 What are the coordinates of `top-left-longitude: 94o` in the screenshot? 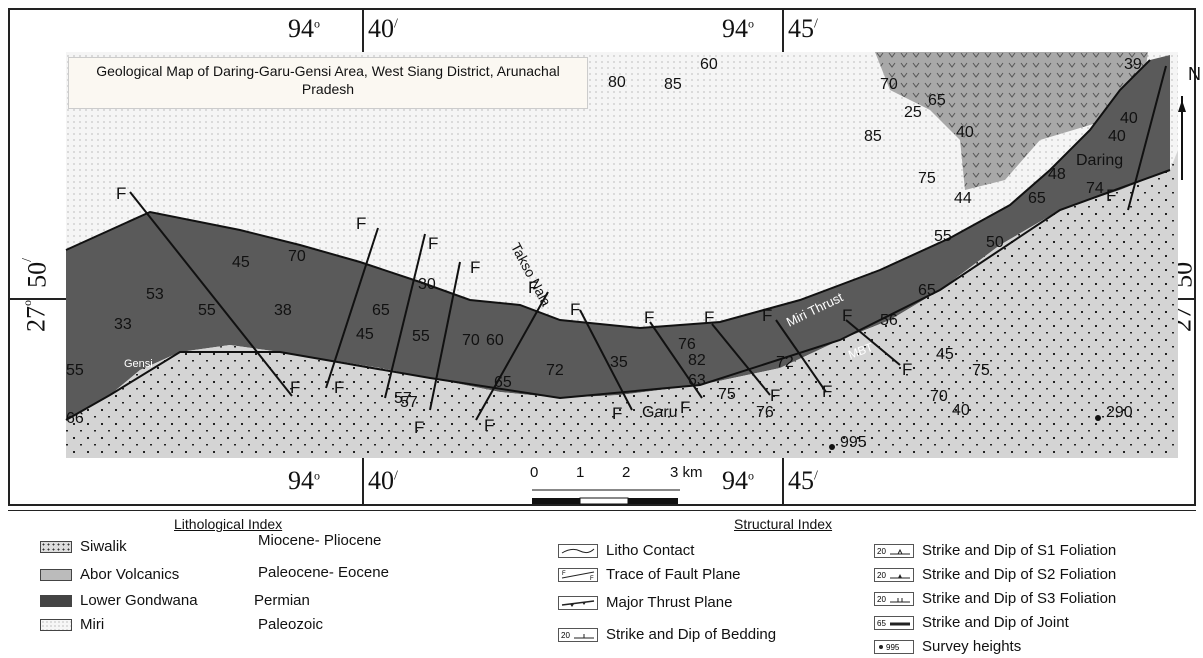 It's located at (304, 28).